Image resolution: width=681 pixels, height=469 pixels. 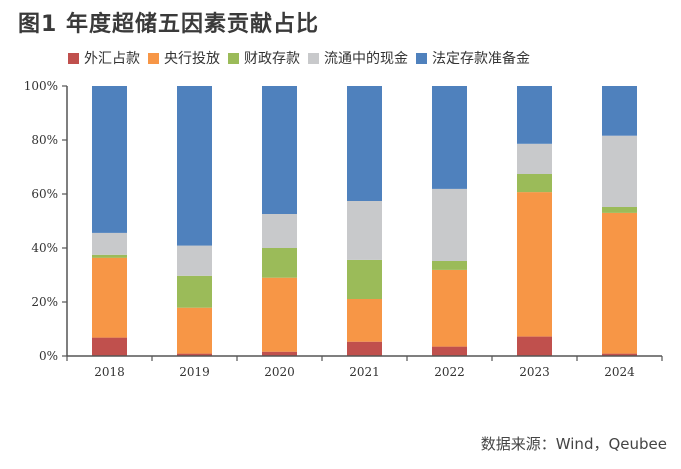 I want to click on y-tick-label: 0%, so click(x=48, y=356).